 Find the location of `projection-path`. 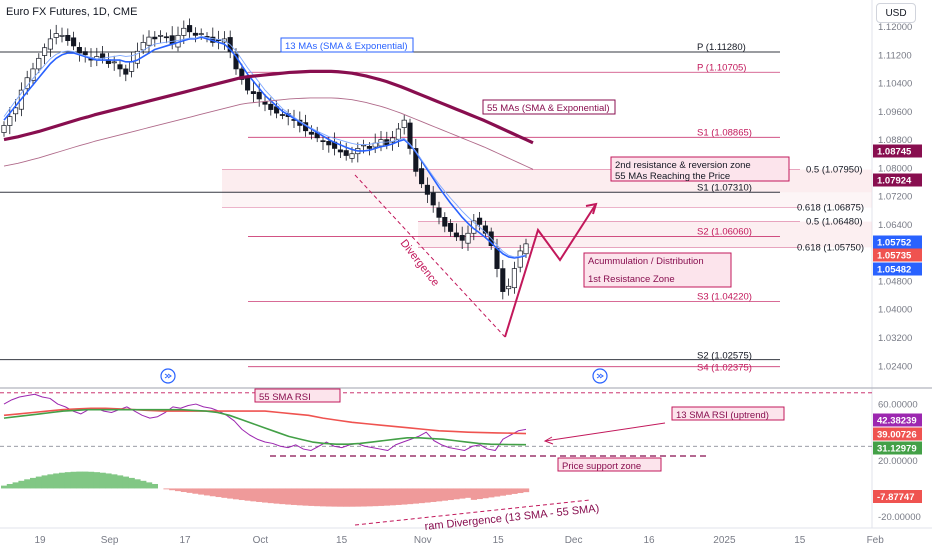

projection-path is located at coordinates (550, 270).